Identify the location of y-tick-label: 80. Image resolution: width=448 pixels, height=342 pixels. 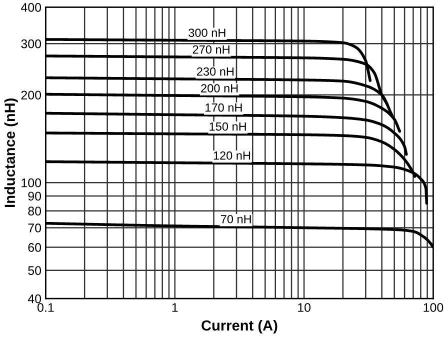
(35, 211).